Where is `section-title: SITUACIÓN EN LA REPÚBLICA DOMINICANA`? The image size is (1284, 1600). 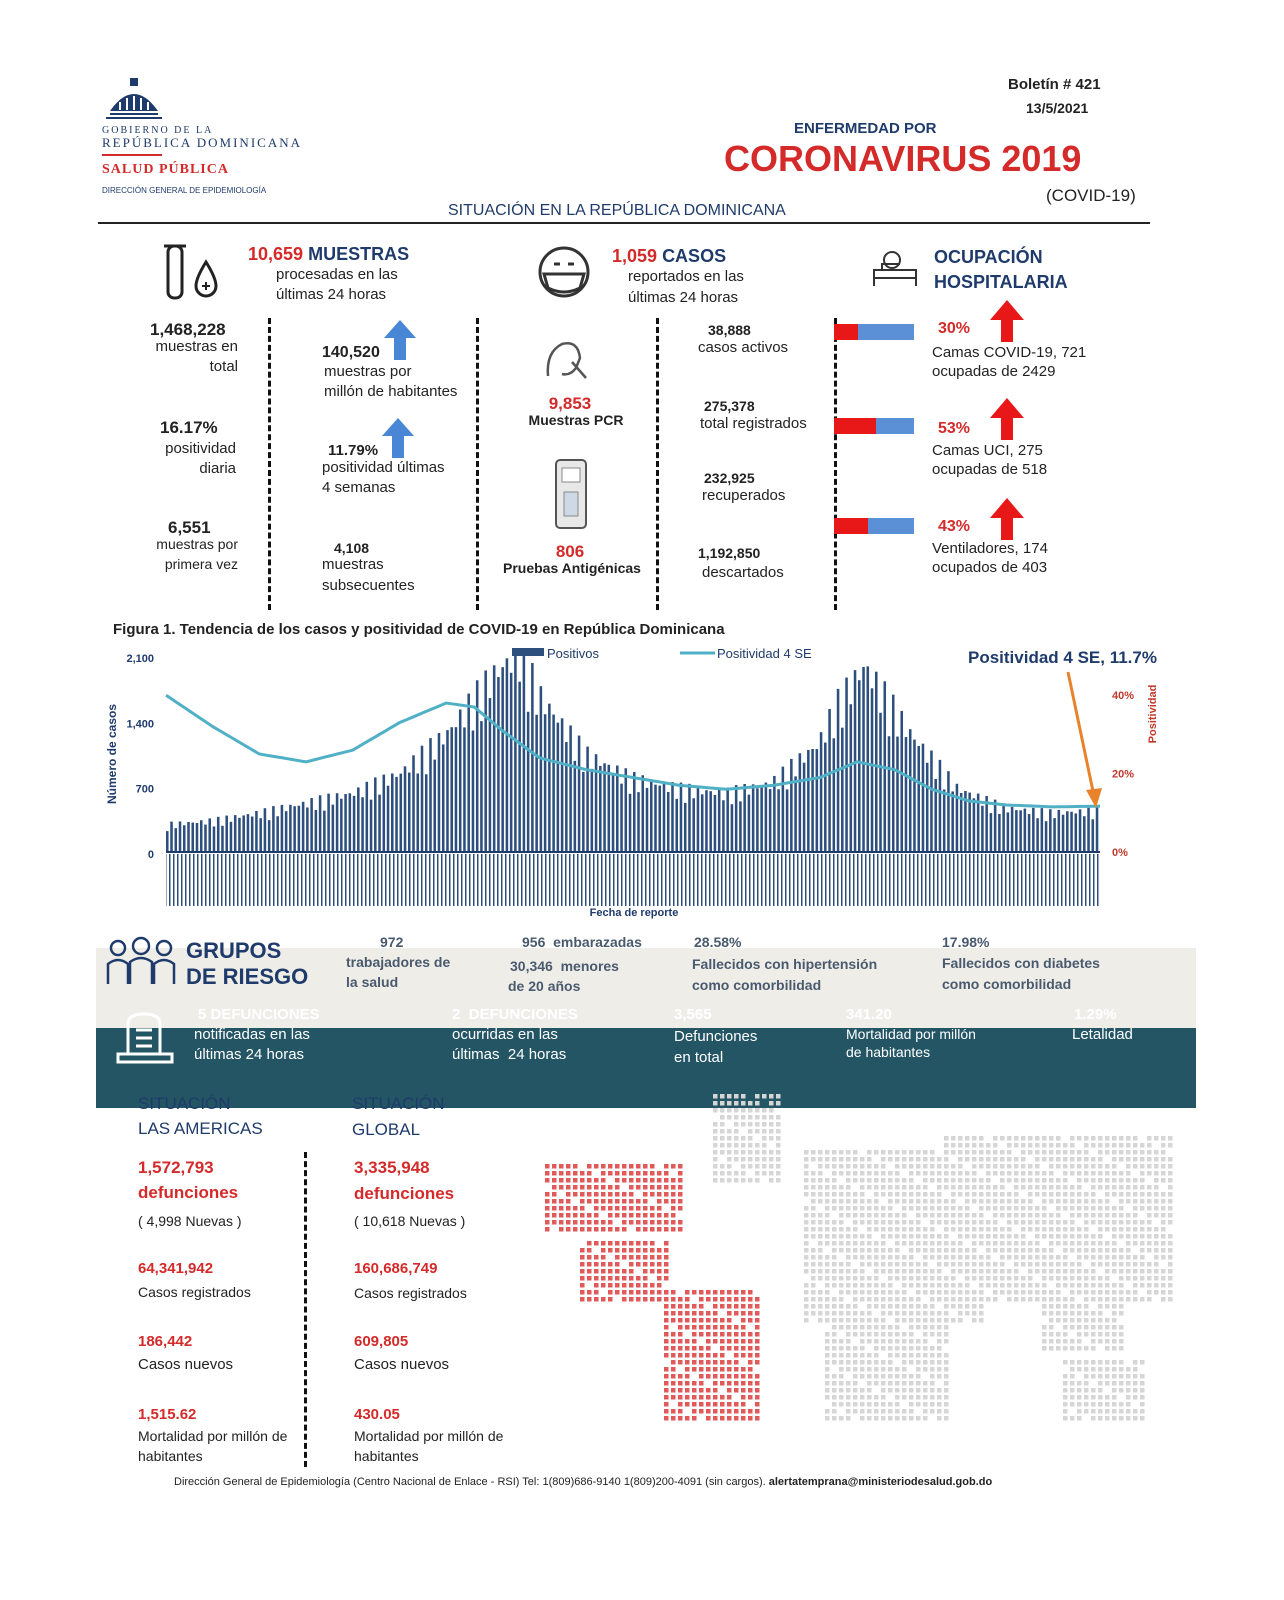 section-title: SITUACIÓN EN LA REPÚBLICA DOMINICANA is located at coordinates (617, 210).